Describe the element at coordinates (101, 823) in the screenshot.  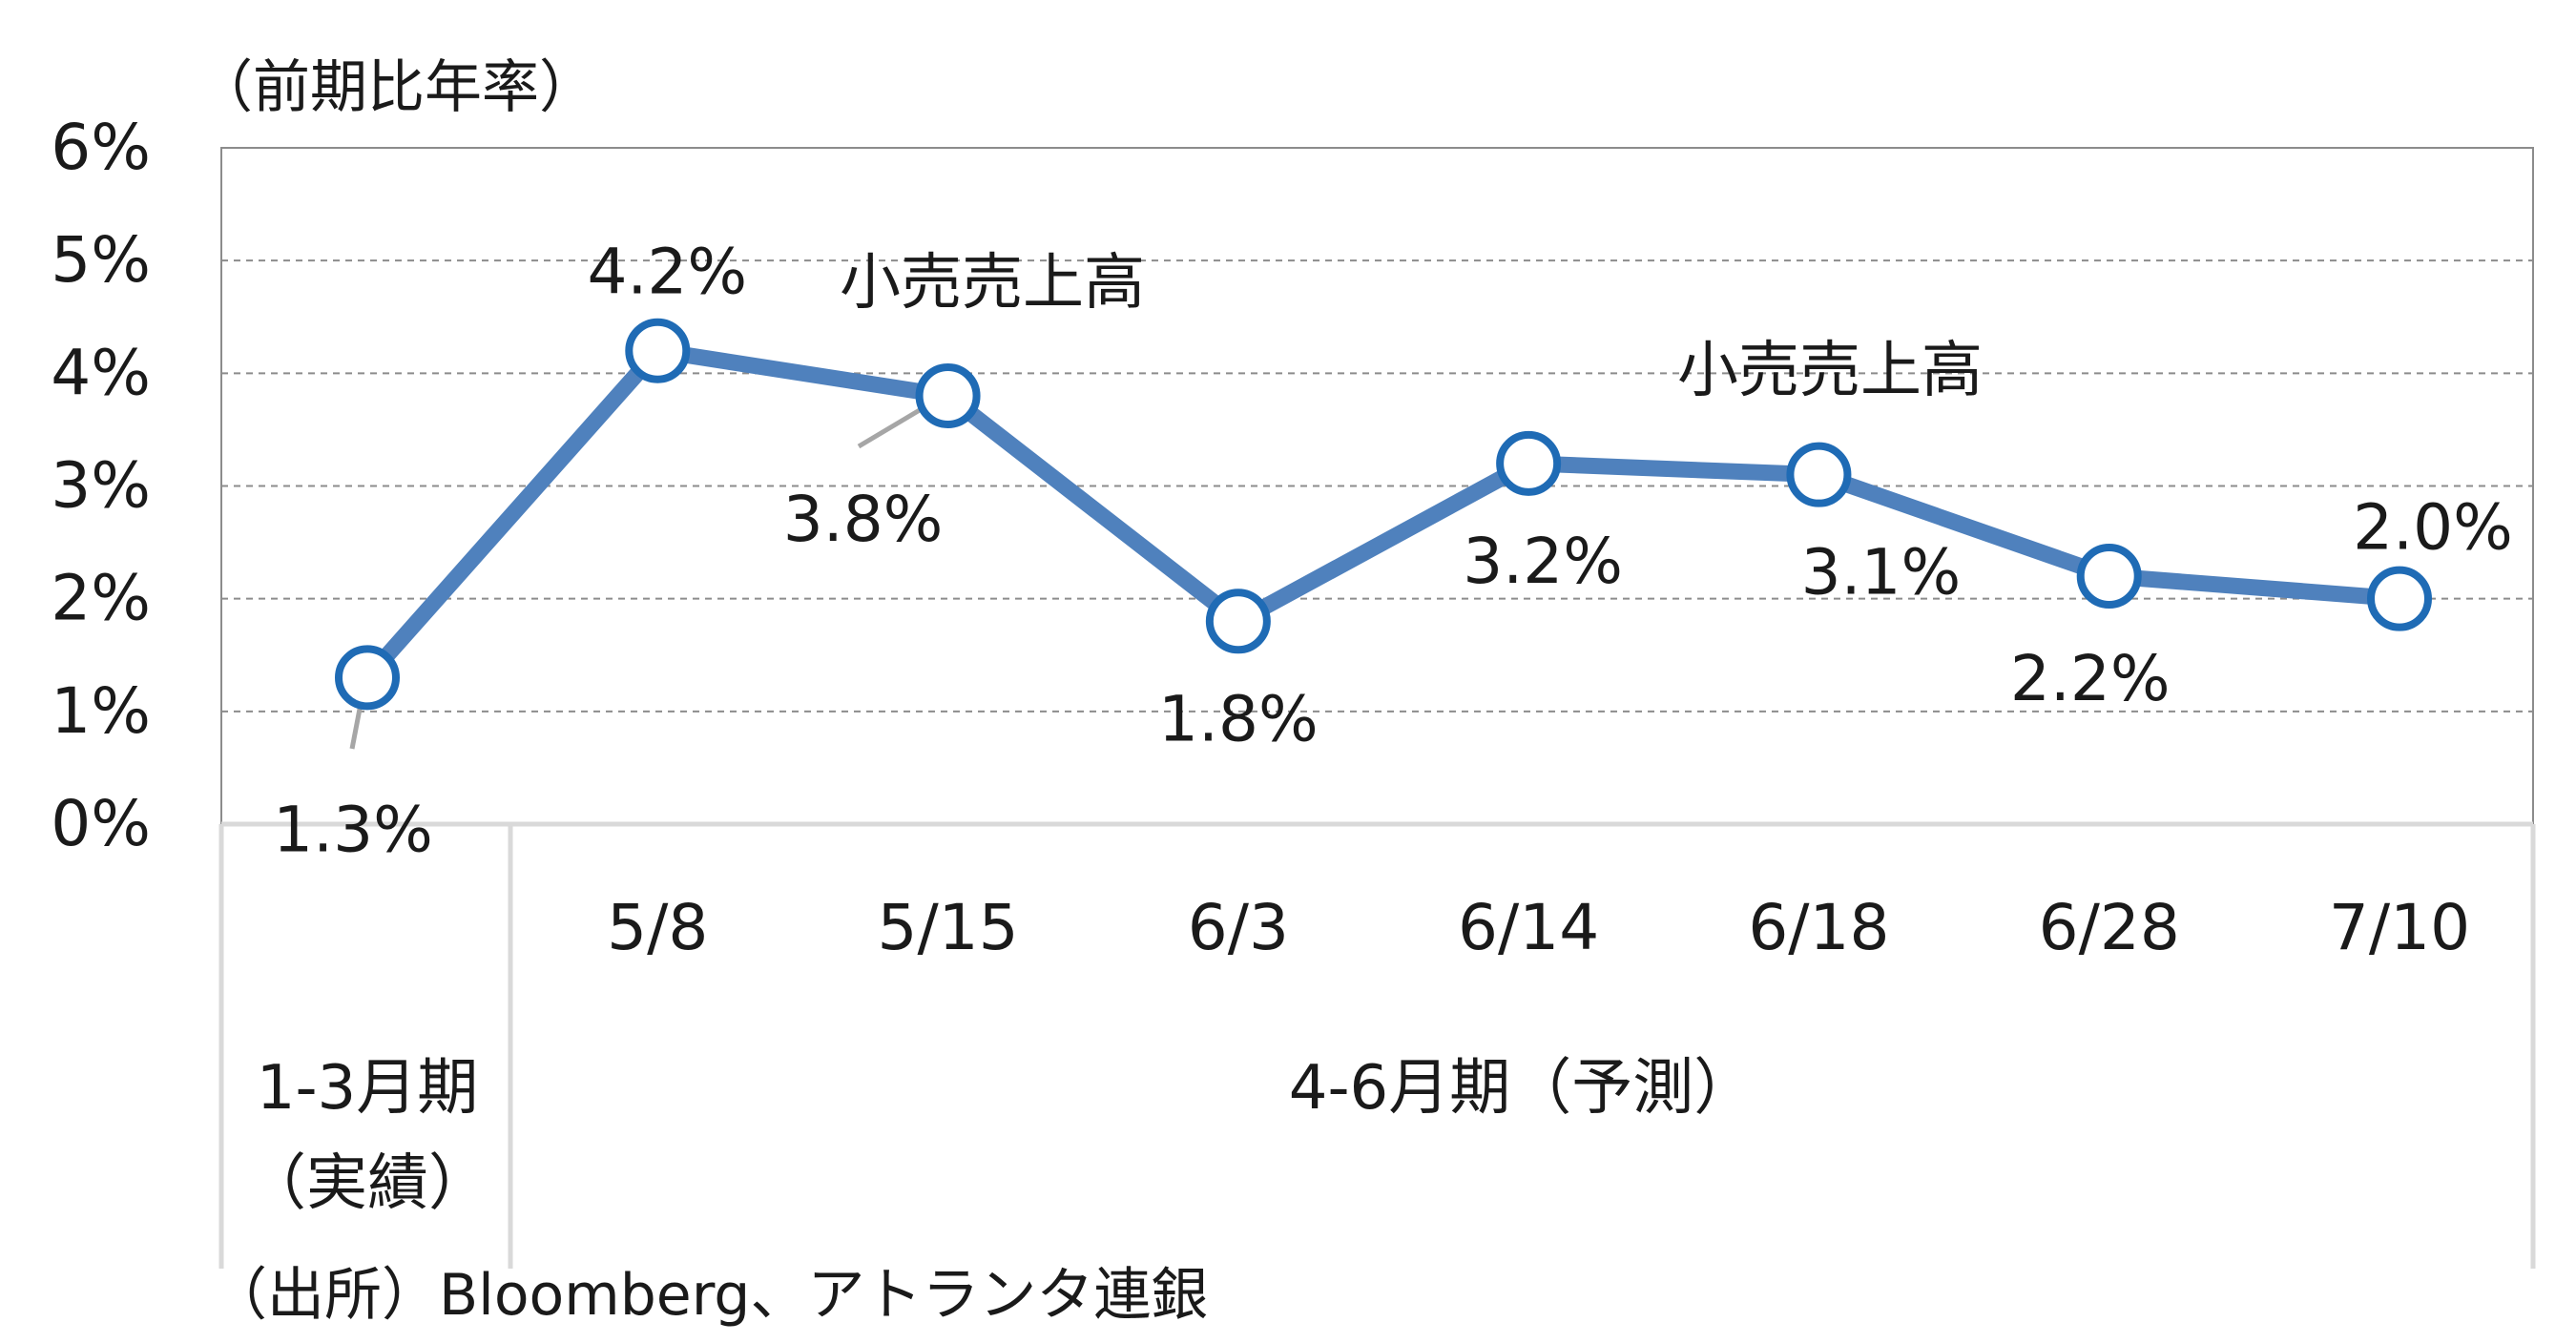
I see `y-tick-label: 0%` at that location.